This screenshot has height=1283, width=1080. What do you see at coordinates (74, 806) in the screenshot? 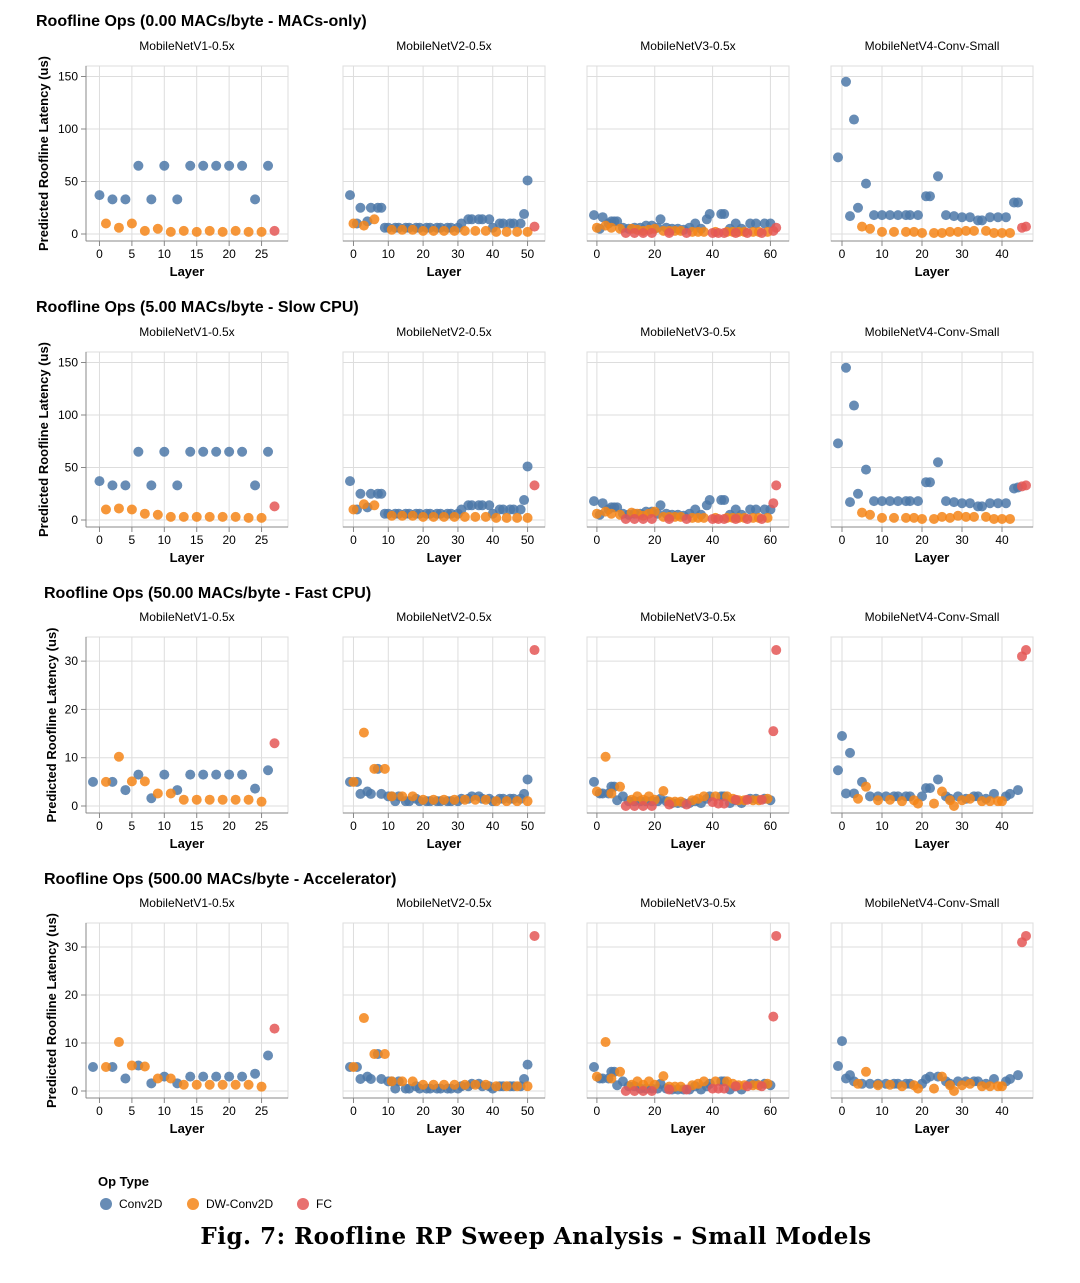
I see `y-tick-label: 0` at bounding box center [74, 806].